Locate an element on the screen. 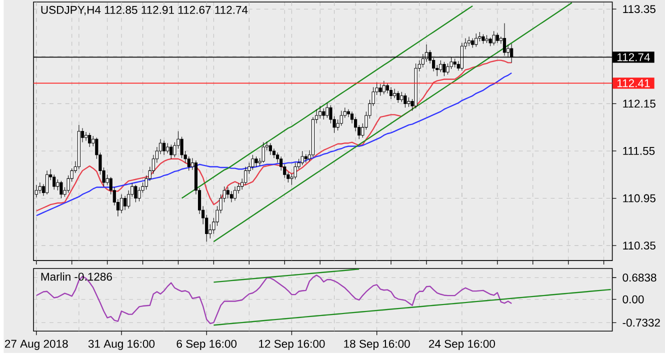 This screenshot has height=354, width=665. y-tick-label: 110.95 is located at coordinates (639, 198).